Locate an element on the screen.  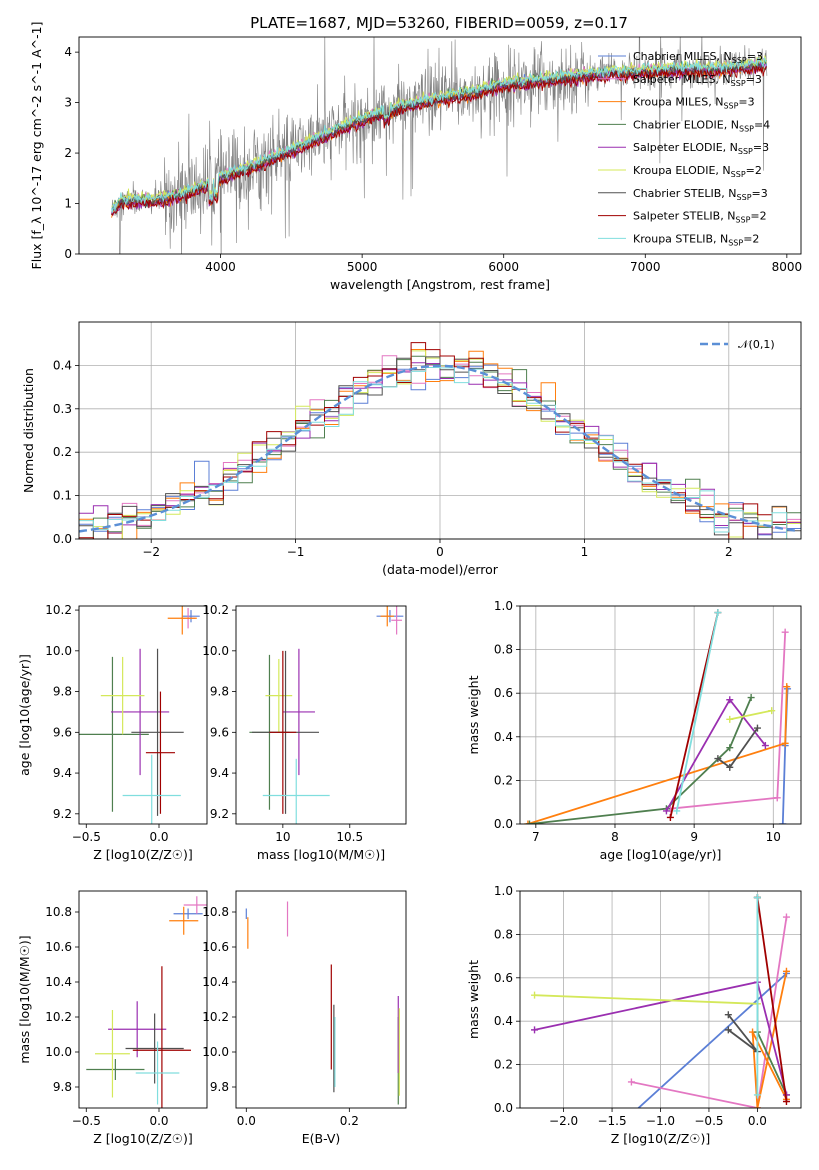
x-tick-label: 8000 is located at coordinates (787, 267).